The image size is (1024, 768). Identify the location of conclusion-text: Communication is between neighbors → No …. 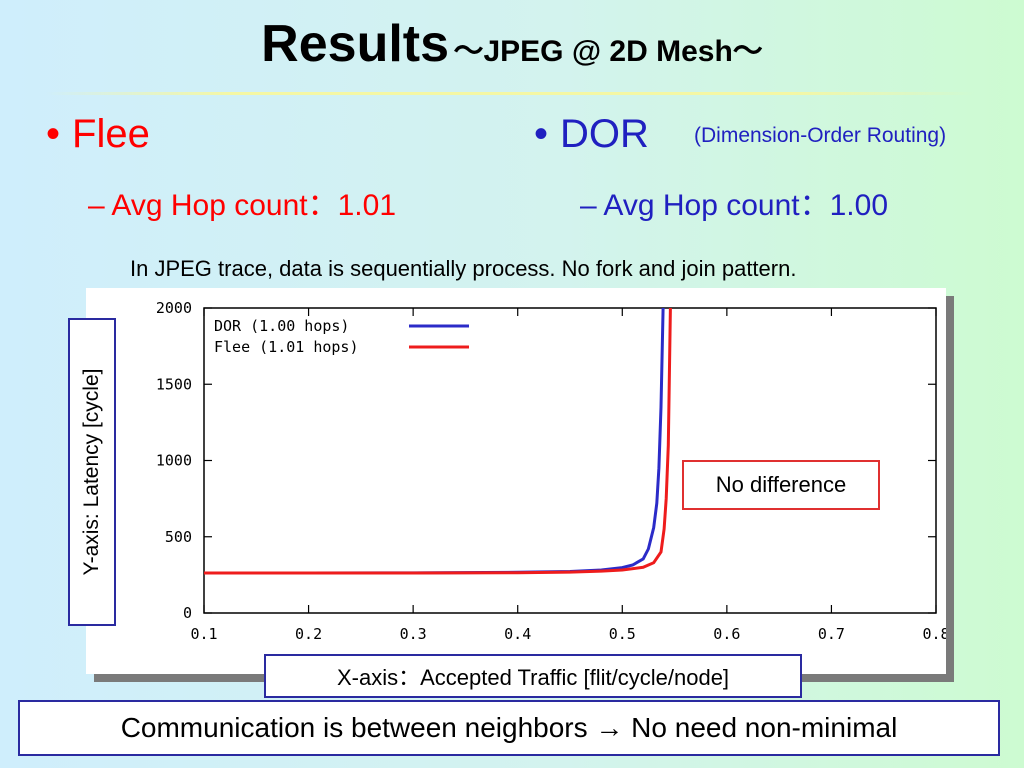
(509, 727).